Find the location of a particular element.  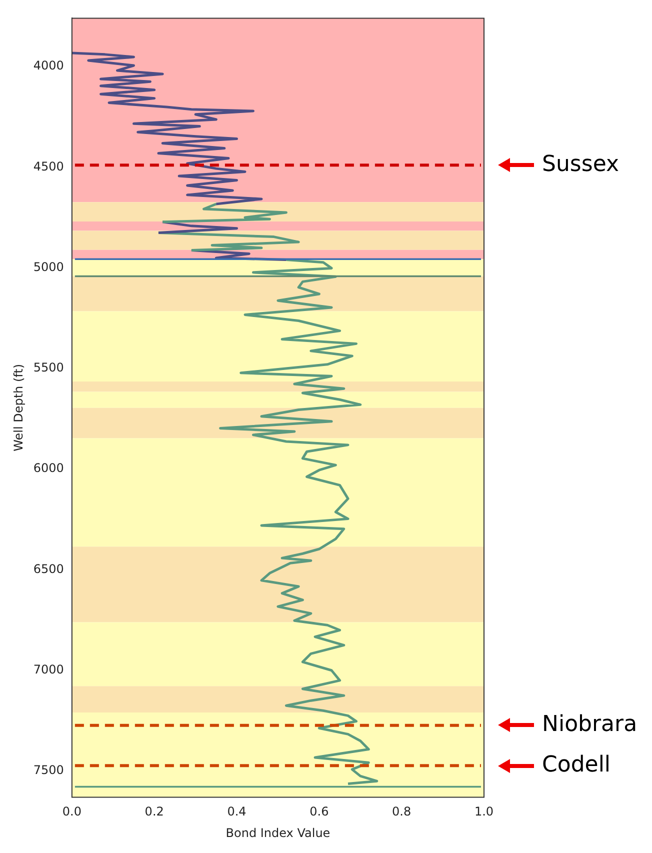

x-tick-label: 0.0 is located at coordinates (72, 811).